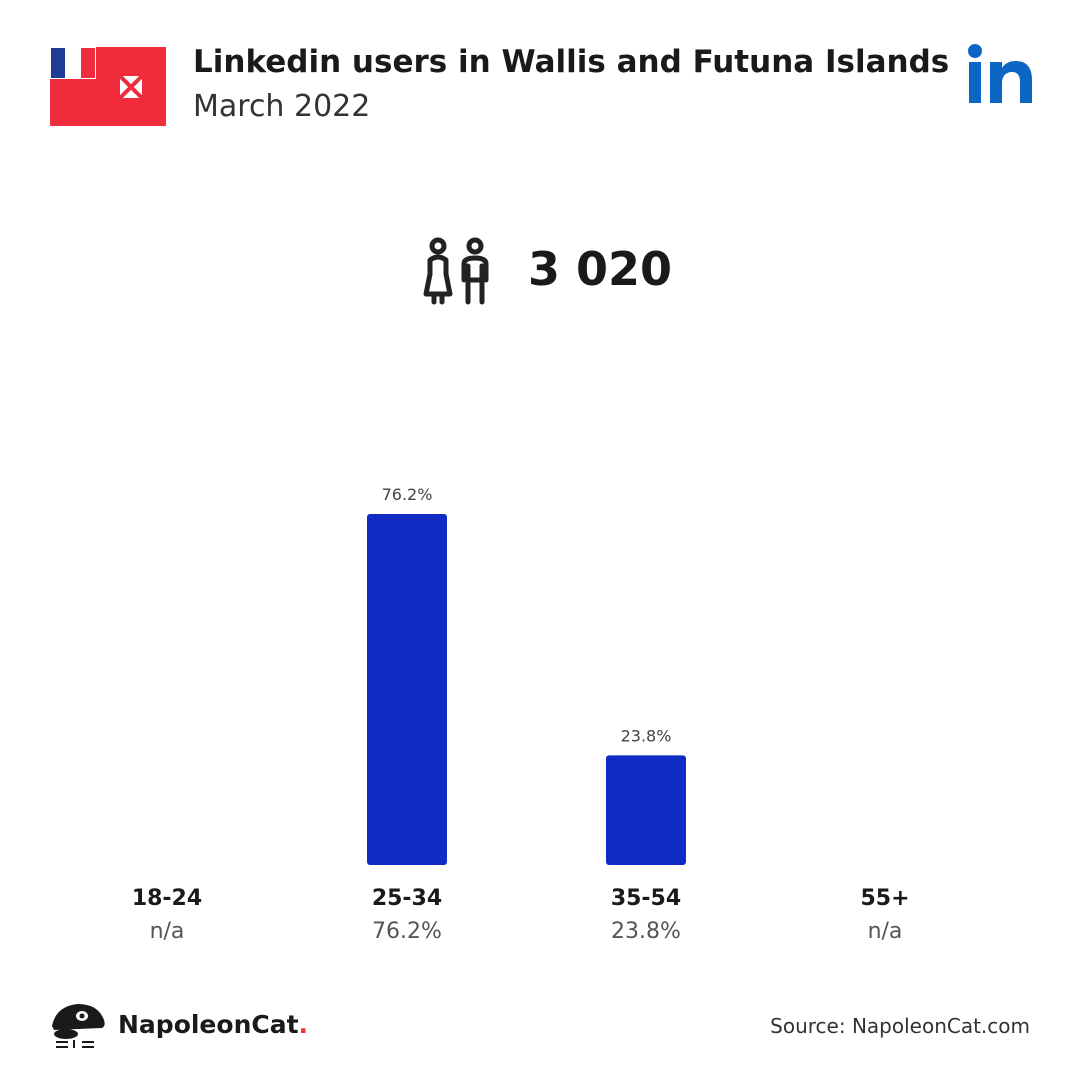 Image resolution: width=1080 pixels, height=1080 pixels. What do you see at coordinates (282, 106) in the screenshot?
I see `page-subtitle: March 2022` at bounding box center [282, 106].